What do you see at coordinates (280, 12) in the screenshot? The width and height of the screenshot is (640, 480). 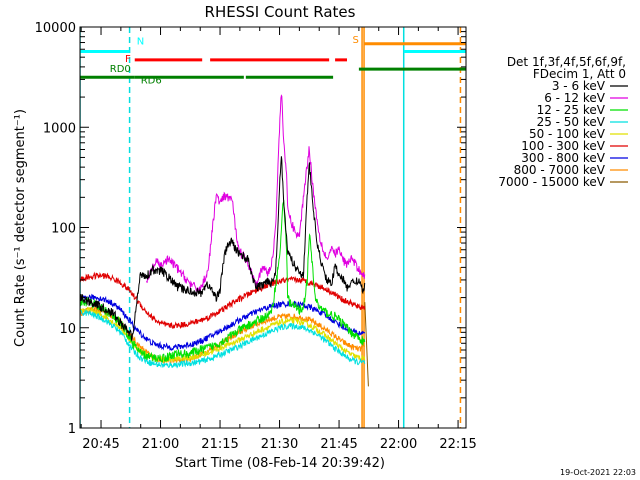 I see `chart-title: RHESSI Count Rates` at bounding box center [280, 12].